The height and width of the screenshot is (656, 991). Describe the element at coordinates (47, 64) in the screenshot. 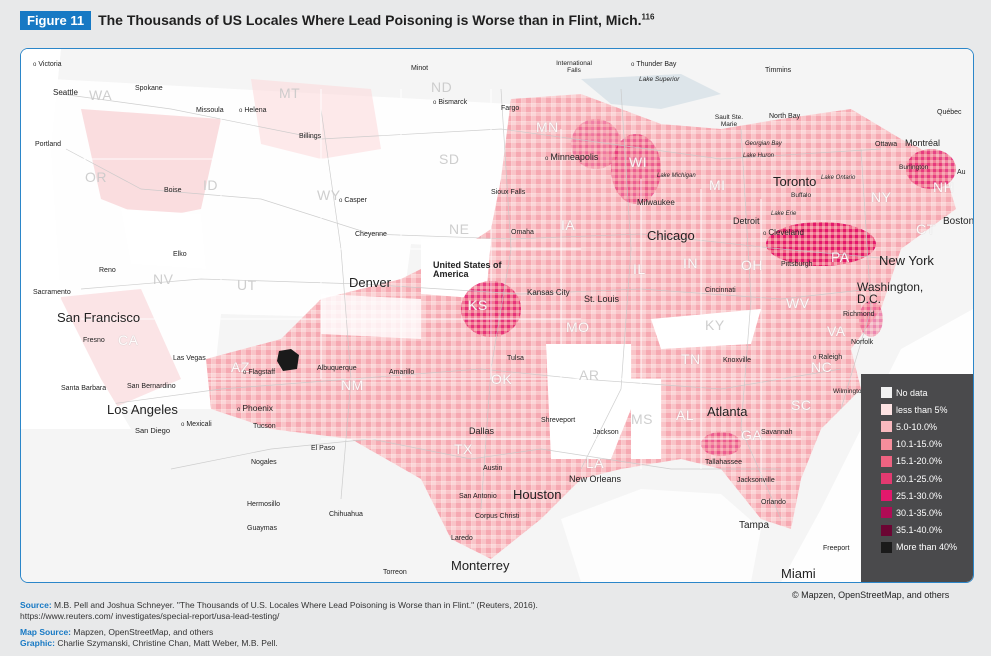

I see `city-label: Victoria` at that location.